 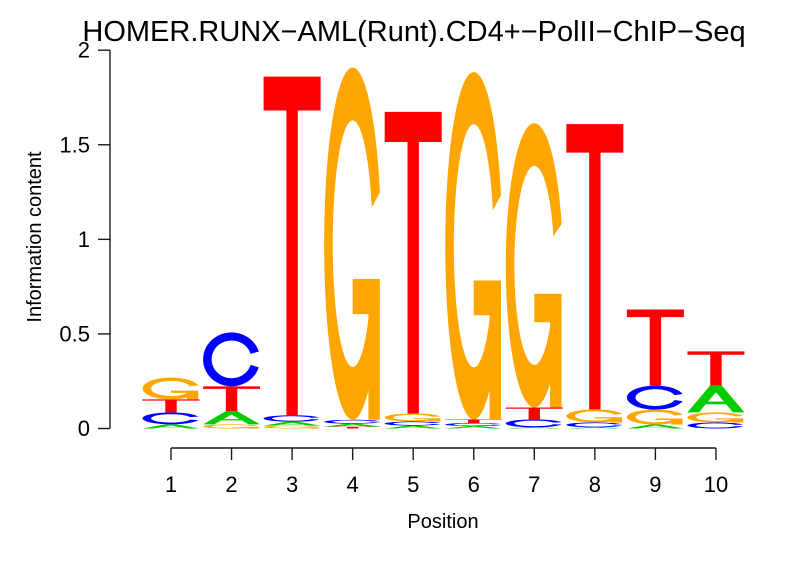 What do you see at coordinates (171, 484) in the screenshot?
I see `x-tick-label: 1` at bounding box center [171, 484].